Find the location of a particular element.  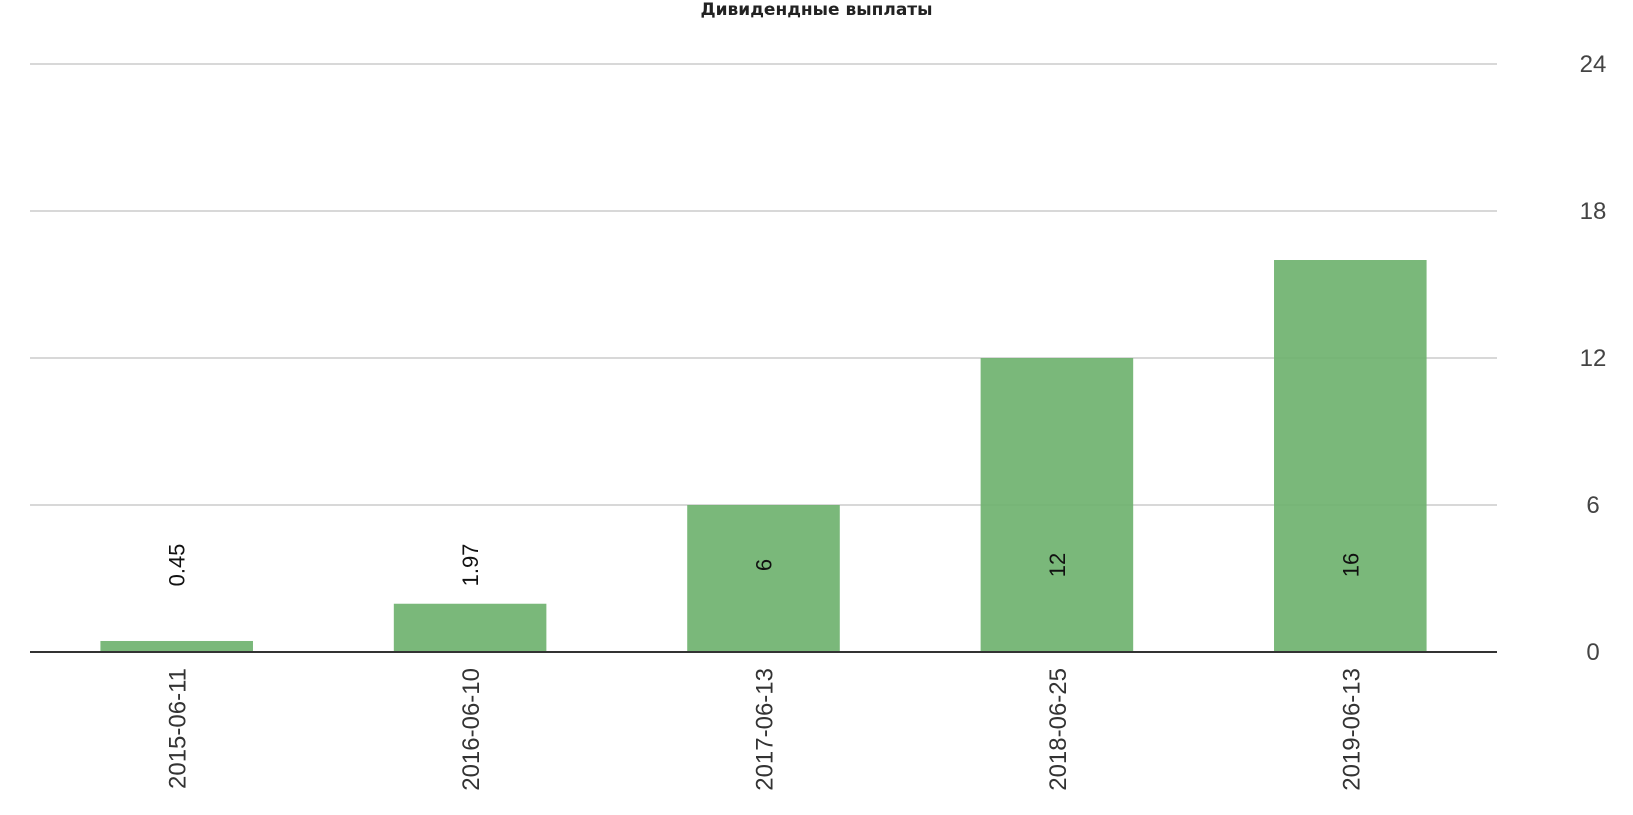

x-tick-label: 2015-06-11 is located at coordinates (178, 728).